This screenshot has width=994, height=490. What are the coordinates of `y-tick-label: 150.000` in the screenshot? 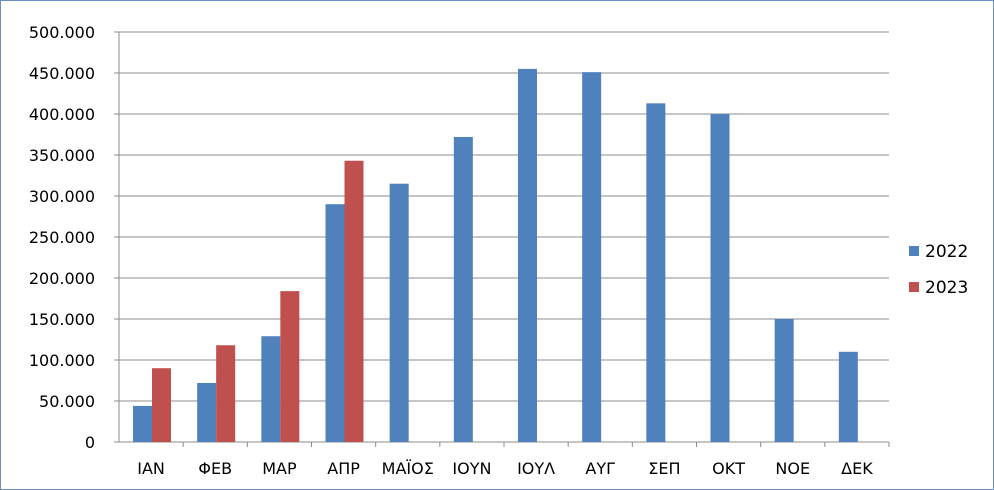 It's located at (62, 319).